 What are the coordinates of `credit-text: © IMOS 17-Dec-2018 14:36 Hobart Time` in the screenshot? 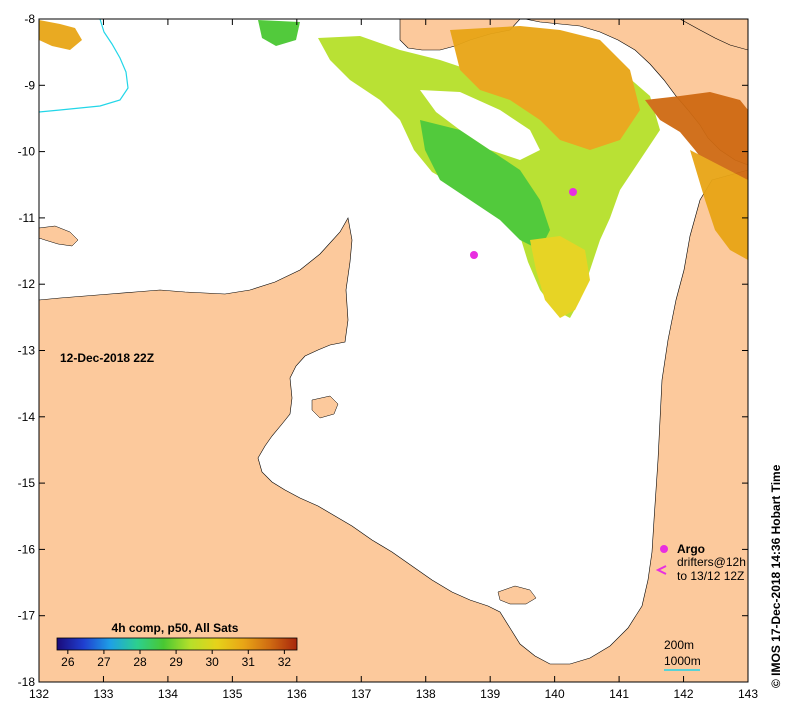 It's located at (776, 576).